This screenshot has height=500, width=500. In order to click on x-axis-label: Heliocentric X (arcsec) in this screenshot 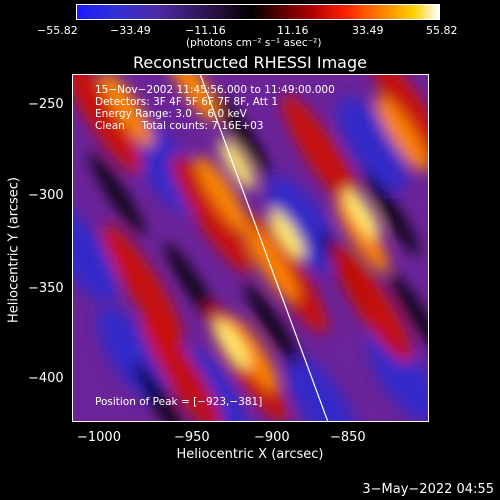, I will do `click(250, 454)`.